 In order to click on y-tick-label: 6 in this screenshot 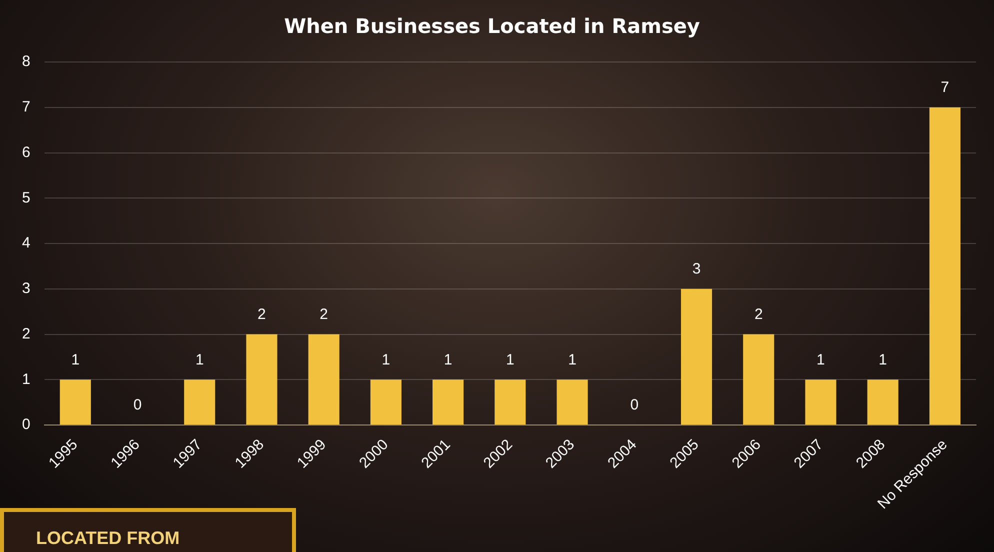, I will do `click(26, 152)`.